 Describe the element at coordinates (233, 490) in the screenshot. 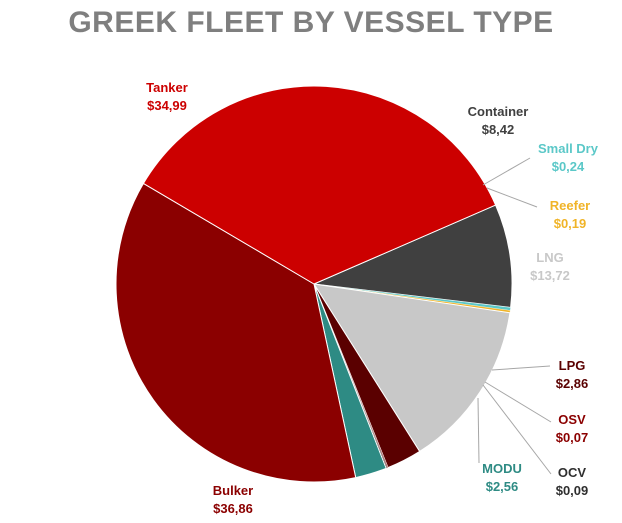

I see `slice-label-bulker: Bulker` at that location.